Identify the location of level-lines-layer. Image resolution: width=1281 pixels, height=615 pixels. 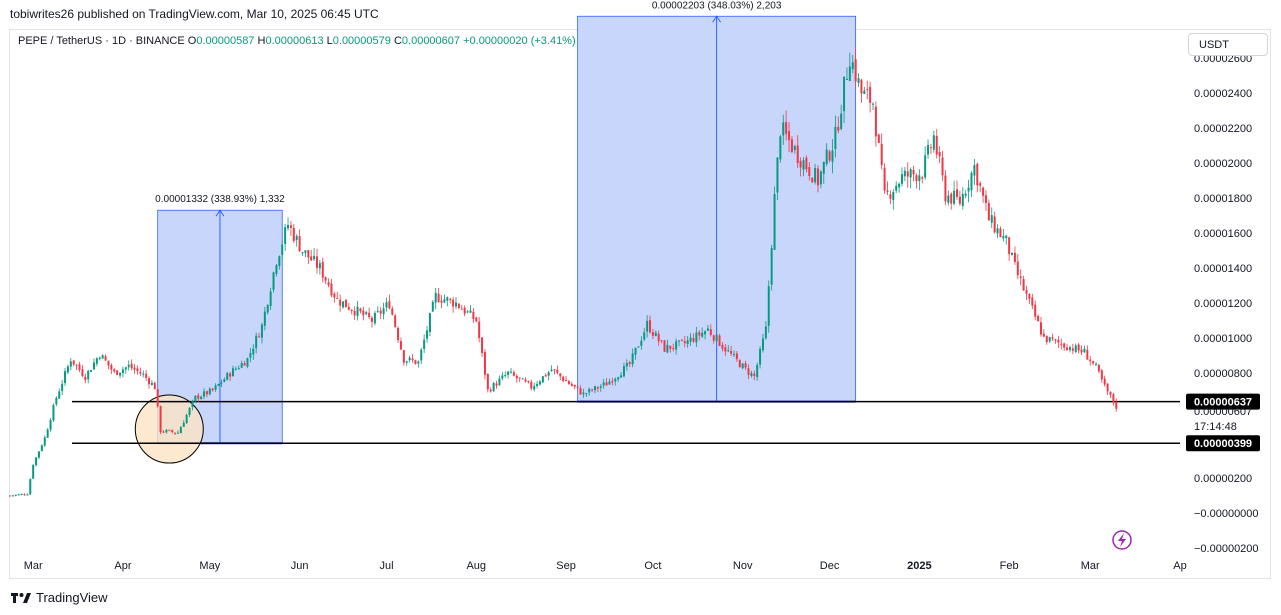
(626, 422).